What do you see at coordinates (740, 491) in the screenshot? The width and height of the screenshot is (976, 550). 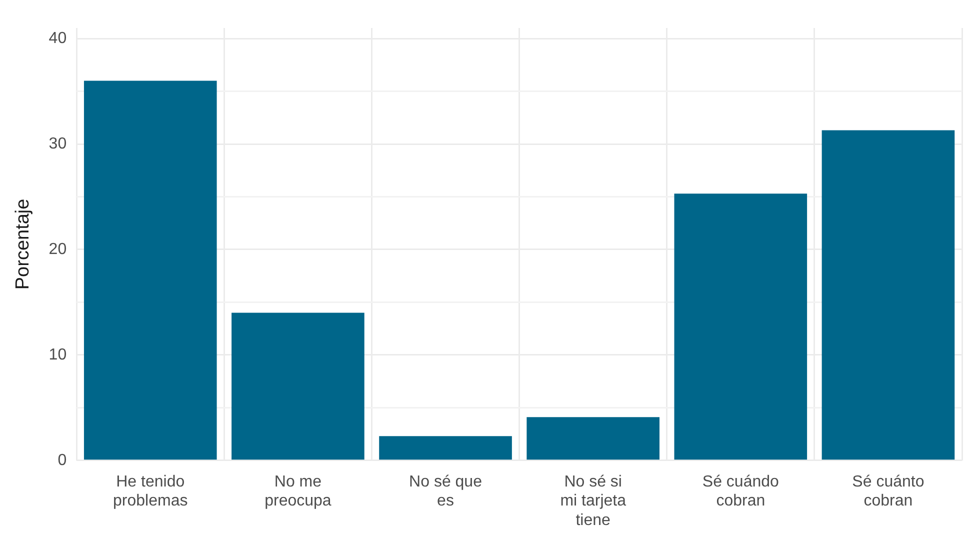 I see `x-tick-label: Sé cuándo cobran` at bounding box center [740, 491].